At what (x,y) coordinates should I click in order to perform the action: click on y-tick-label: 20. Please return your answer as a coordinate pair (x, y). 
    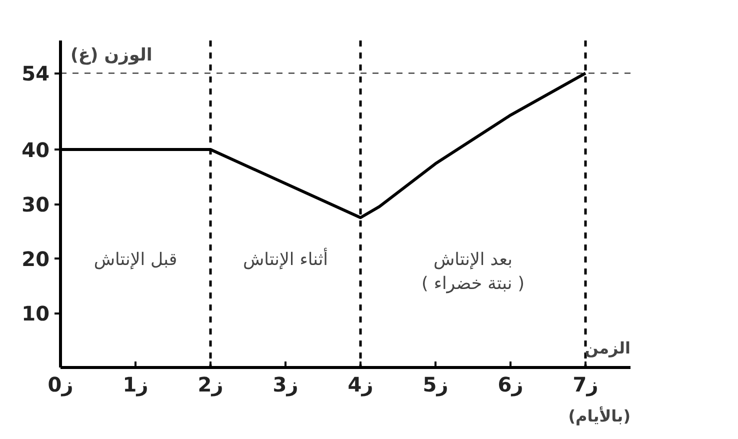
    Looking at the image, I should click on (36, 259).